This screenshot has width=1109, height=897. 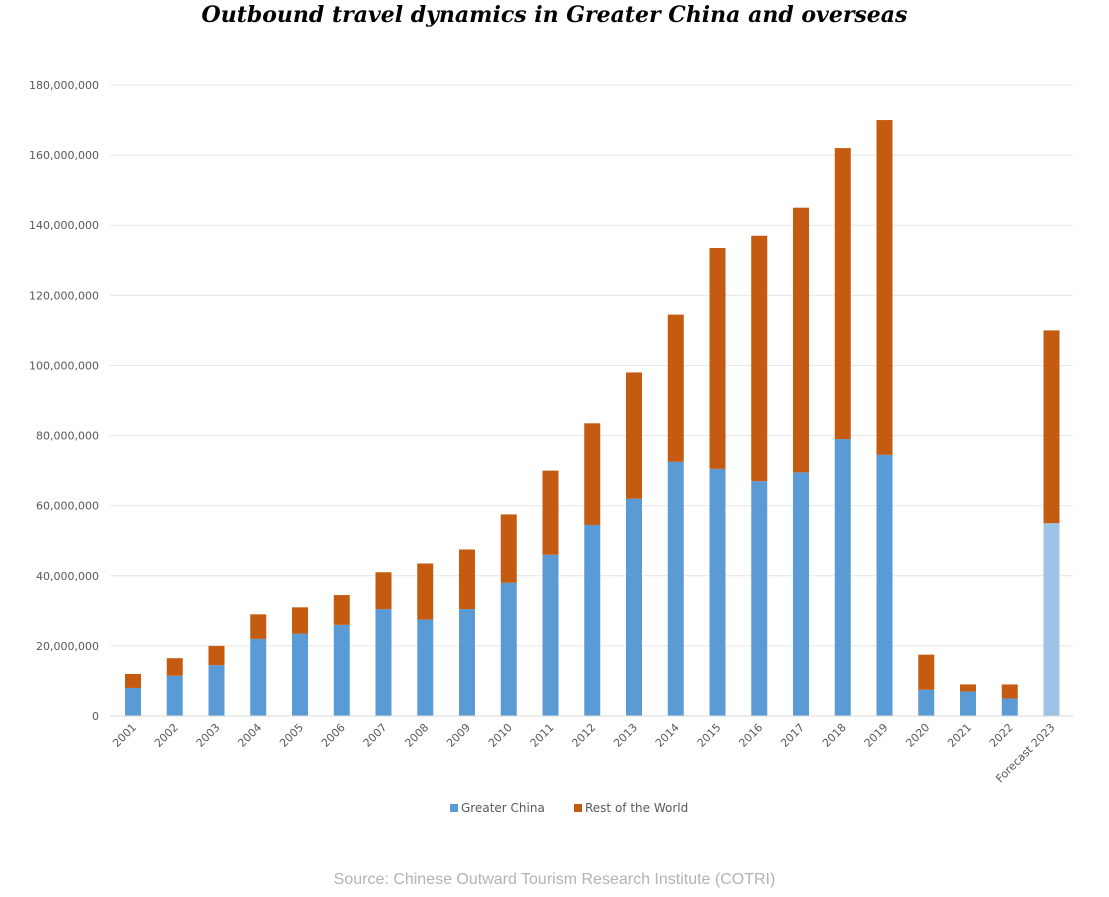 I want to click on x-tick-label: 2022, so click(x=1001, y=735).